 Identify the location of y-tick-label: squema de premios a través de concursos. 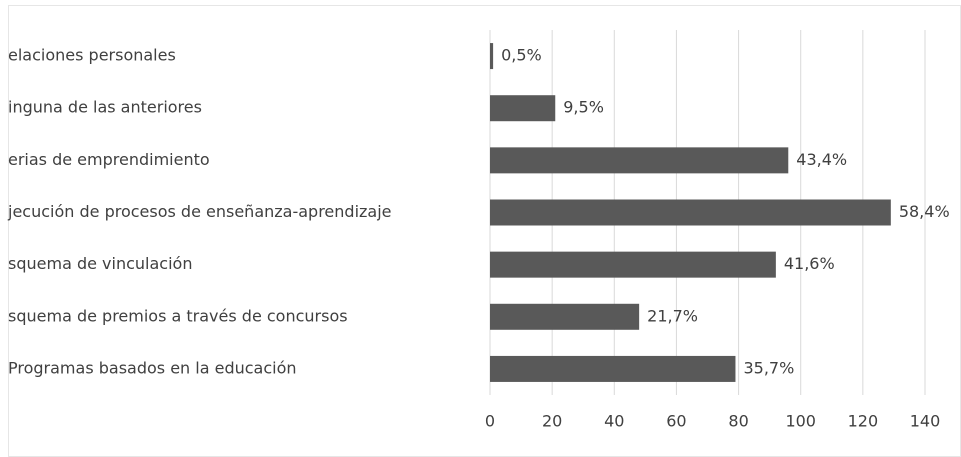
(178, 315).